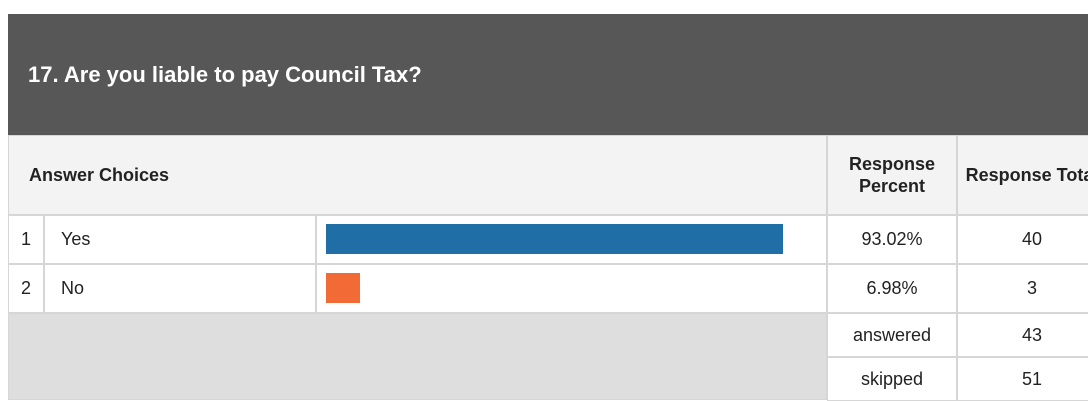 The width and height of the screenshot is (1088, 401). I want to click on summary-label: skipped, so click(892, 379).